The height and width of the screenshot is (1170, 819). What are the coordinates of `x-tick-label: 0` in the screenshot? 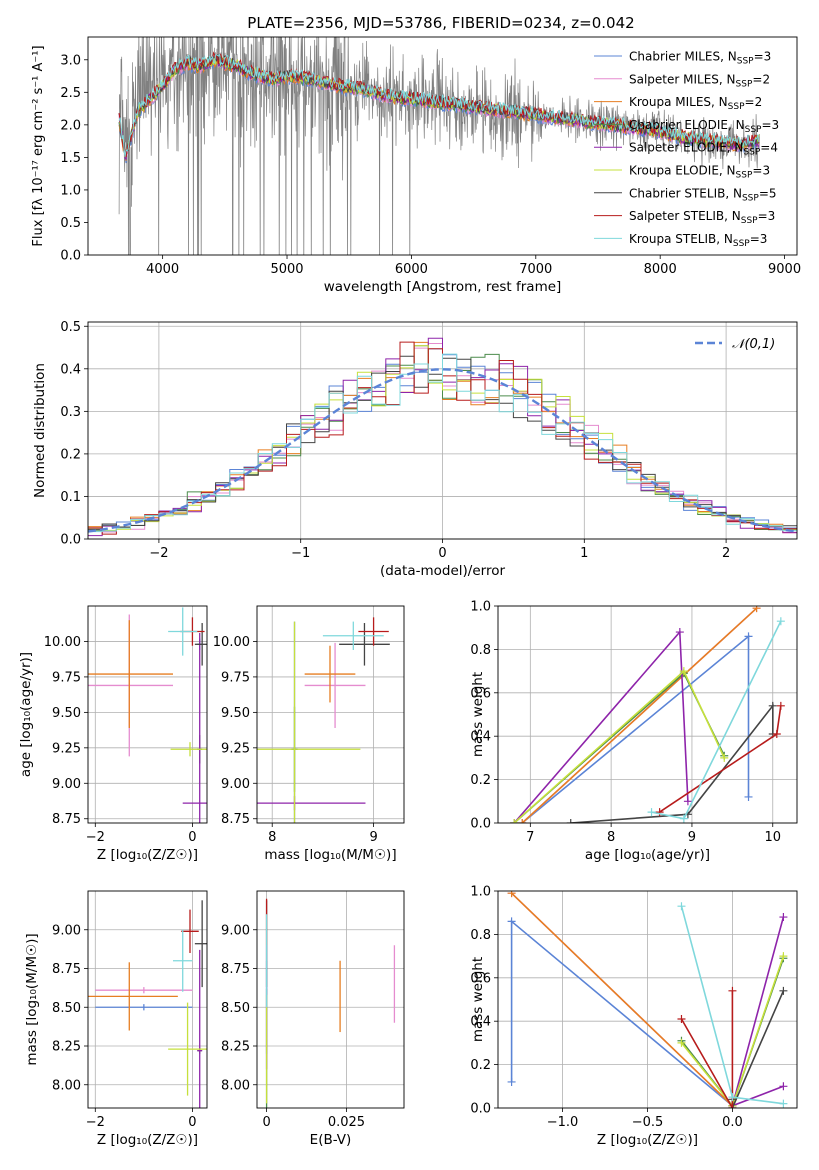 It's located at (266, 1122).